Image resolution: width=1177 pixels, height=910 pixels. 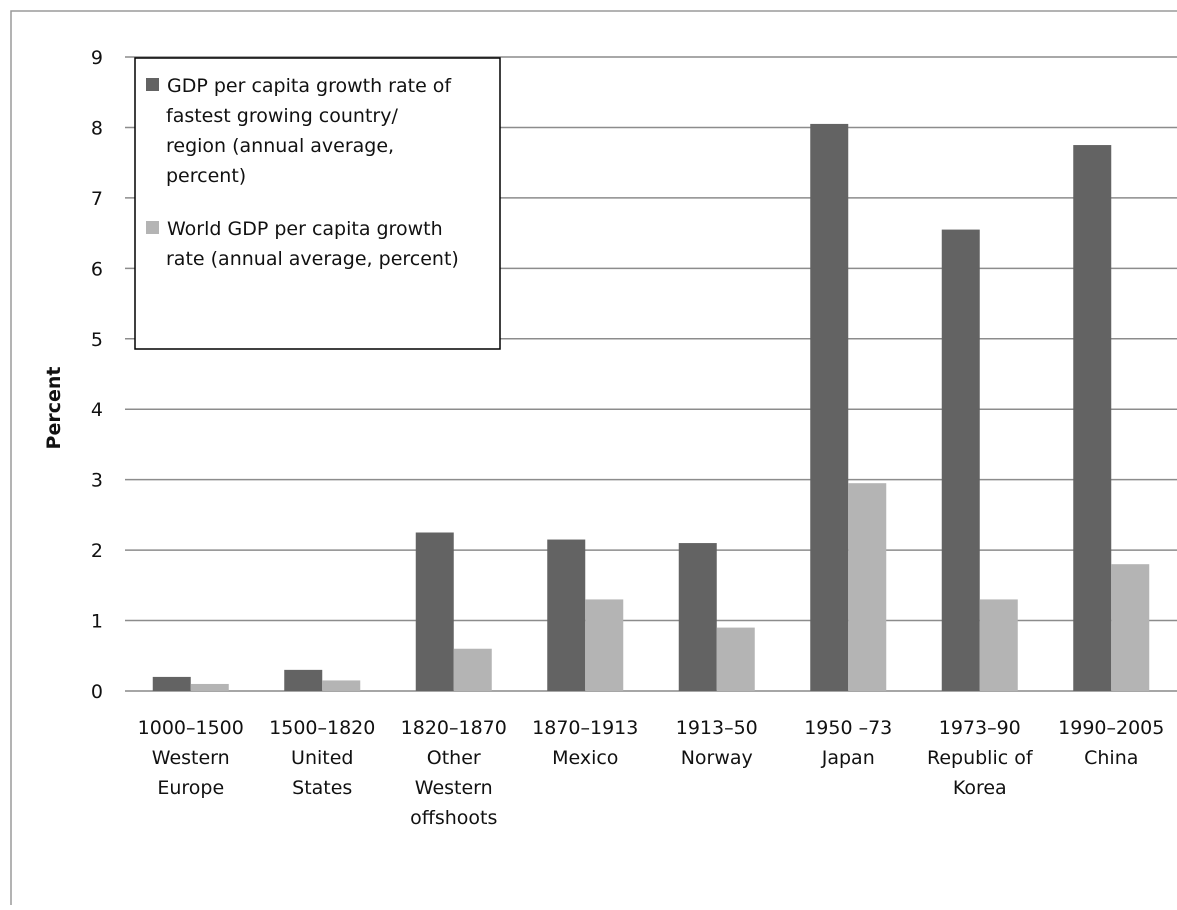 I want to click on x-tick-label-line: 1500–1820, so click(x=322, y=728).